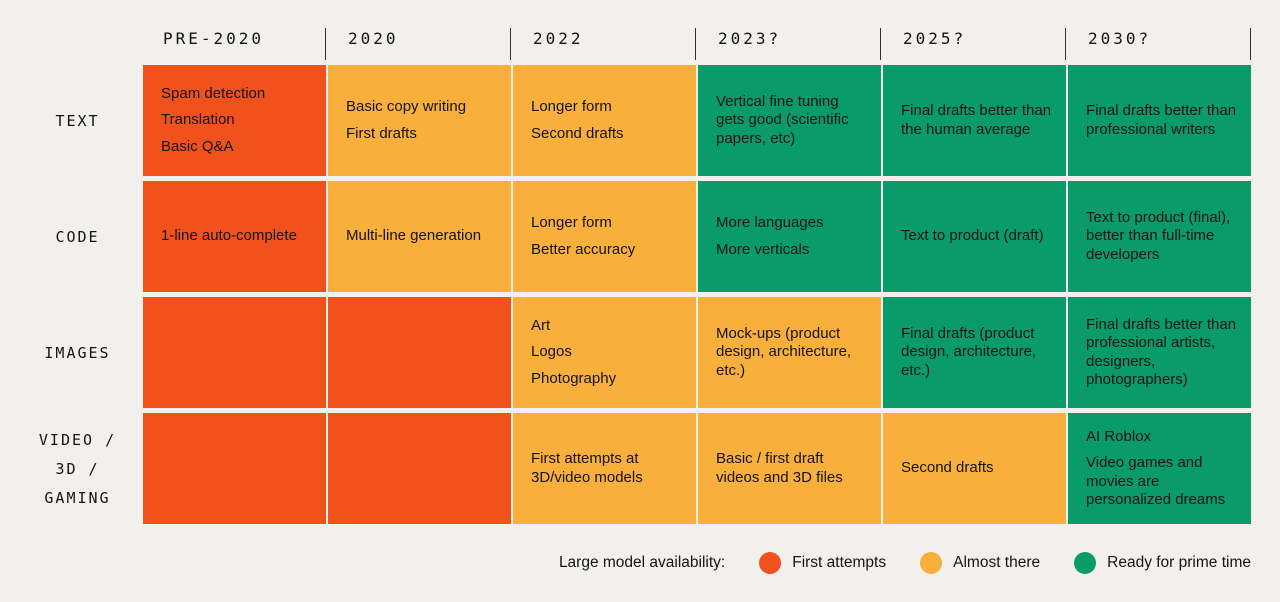 This screenshot has width=1280, height=602. What do you see at coordinates (583, 249) in the screenshot?
I see `cell-text: Better accuracy` at bounding box center [583, 249].